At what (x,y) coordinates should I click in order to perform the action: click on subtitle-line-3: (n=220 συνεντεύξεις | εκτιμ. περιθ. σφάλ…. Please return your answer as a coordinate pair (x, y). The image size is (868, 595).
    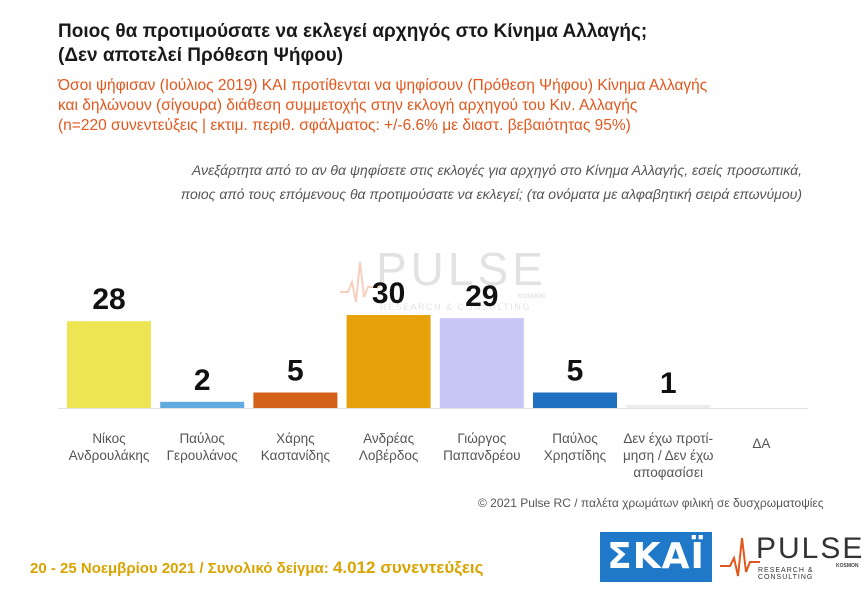
    Looking at the image, I should click on (344, 125).